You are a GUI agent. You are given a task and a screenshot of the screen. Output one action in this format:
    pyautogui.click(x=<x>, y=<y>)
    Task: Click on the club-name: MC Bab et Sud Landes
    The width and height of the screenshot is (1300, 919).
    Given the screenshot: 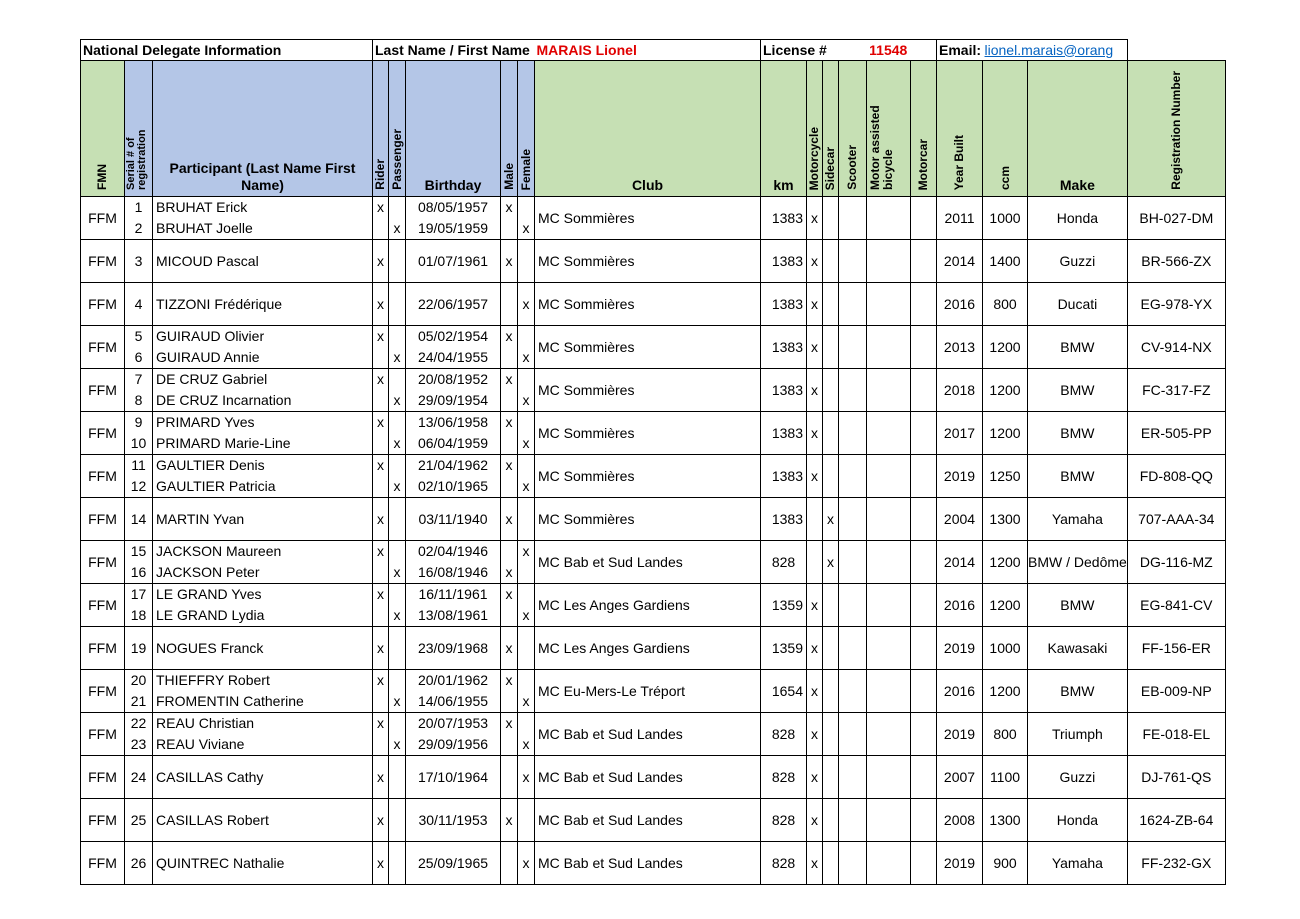 What is the action you would take?
    pyautogui.click(x=610, y=733)
    